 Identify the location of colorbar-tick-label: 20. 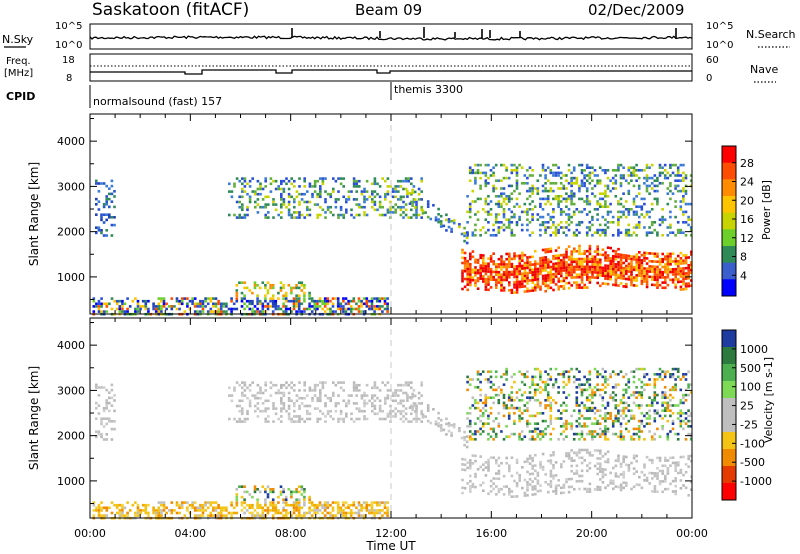
(747, 200).